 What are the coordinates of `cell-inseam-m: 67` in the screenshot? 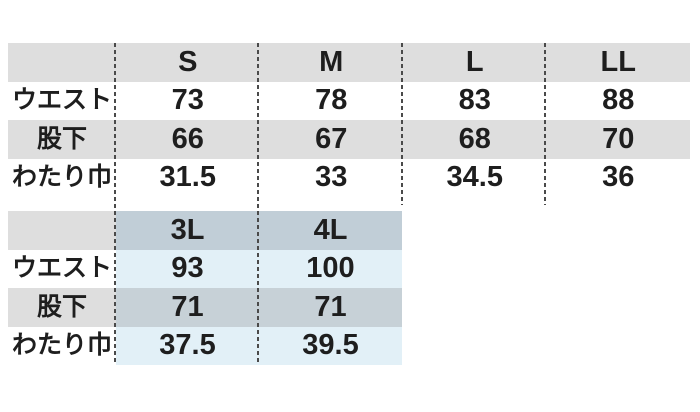 It's located at (331, 139).